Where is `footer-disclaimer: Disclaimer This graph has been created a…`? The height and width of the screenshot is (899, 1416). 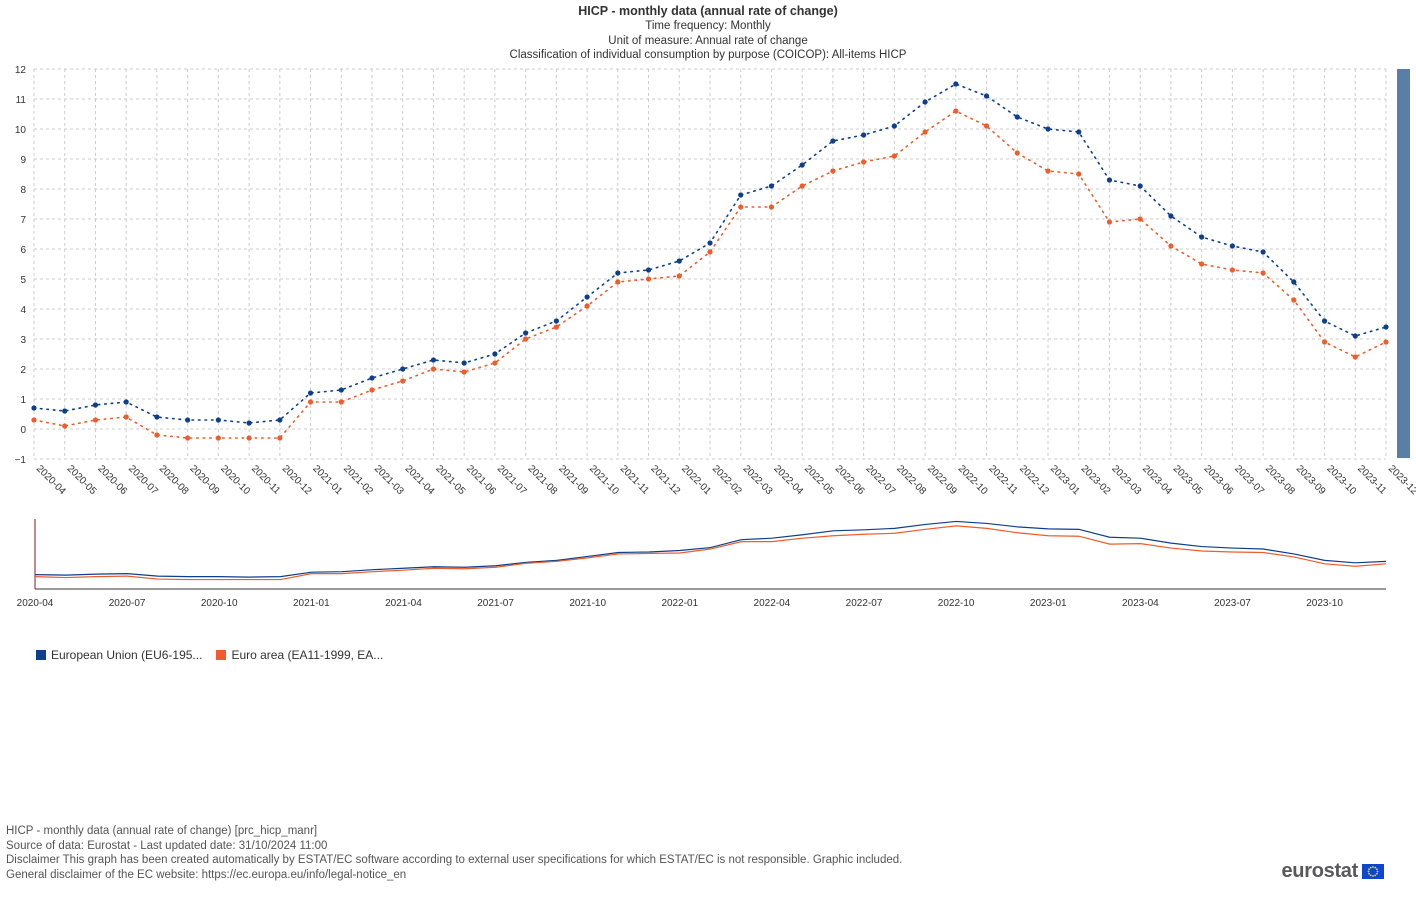 footer-disclaimer: Disclaimer This graph has been created a… is located at coordinates (454, 860).